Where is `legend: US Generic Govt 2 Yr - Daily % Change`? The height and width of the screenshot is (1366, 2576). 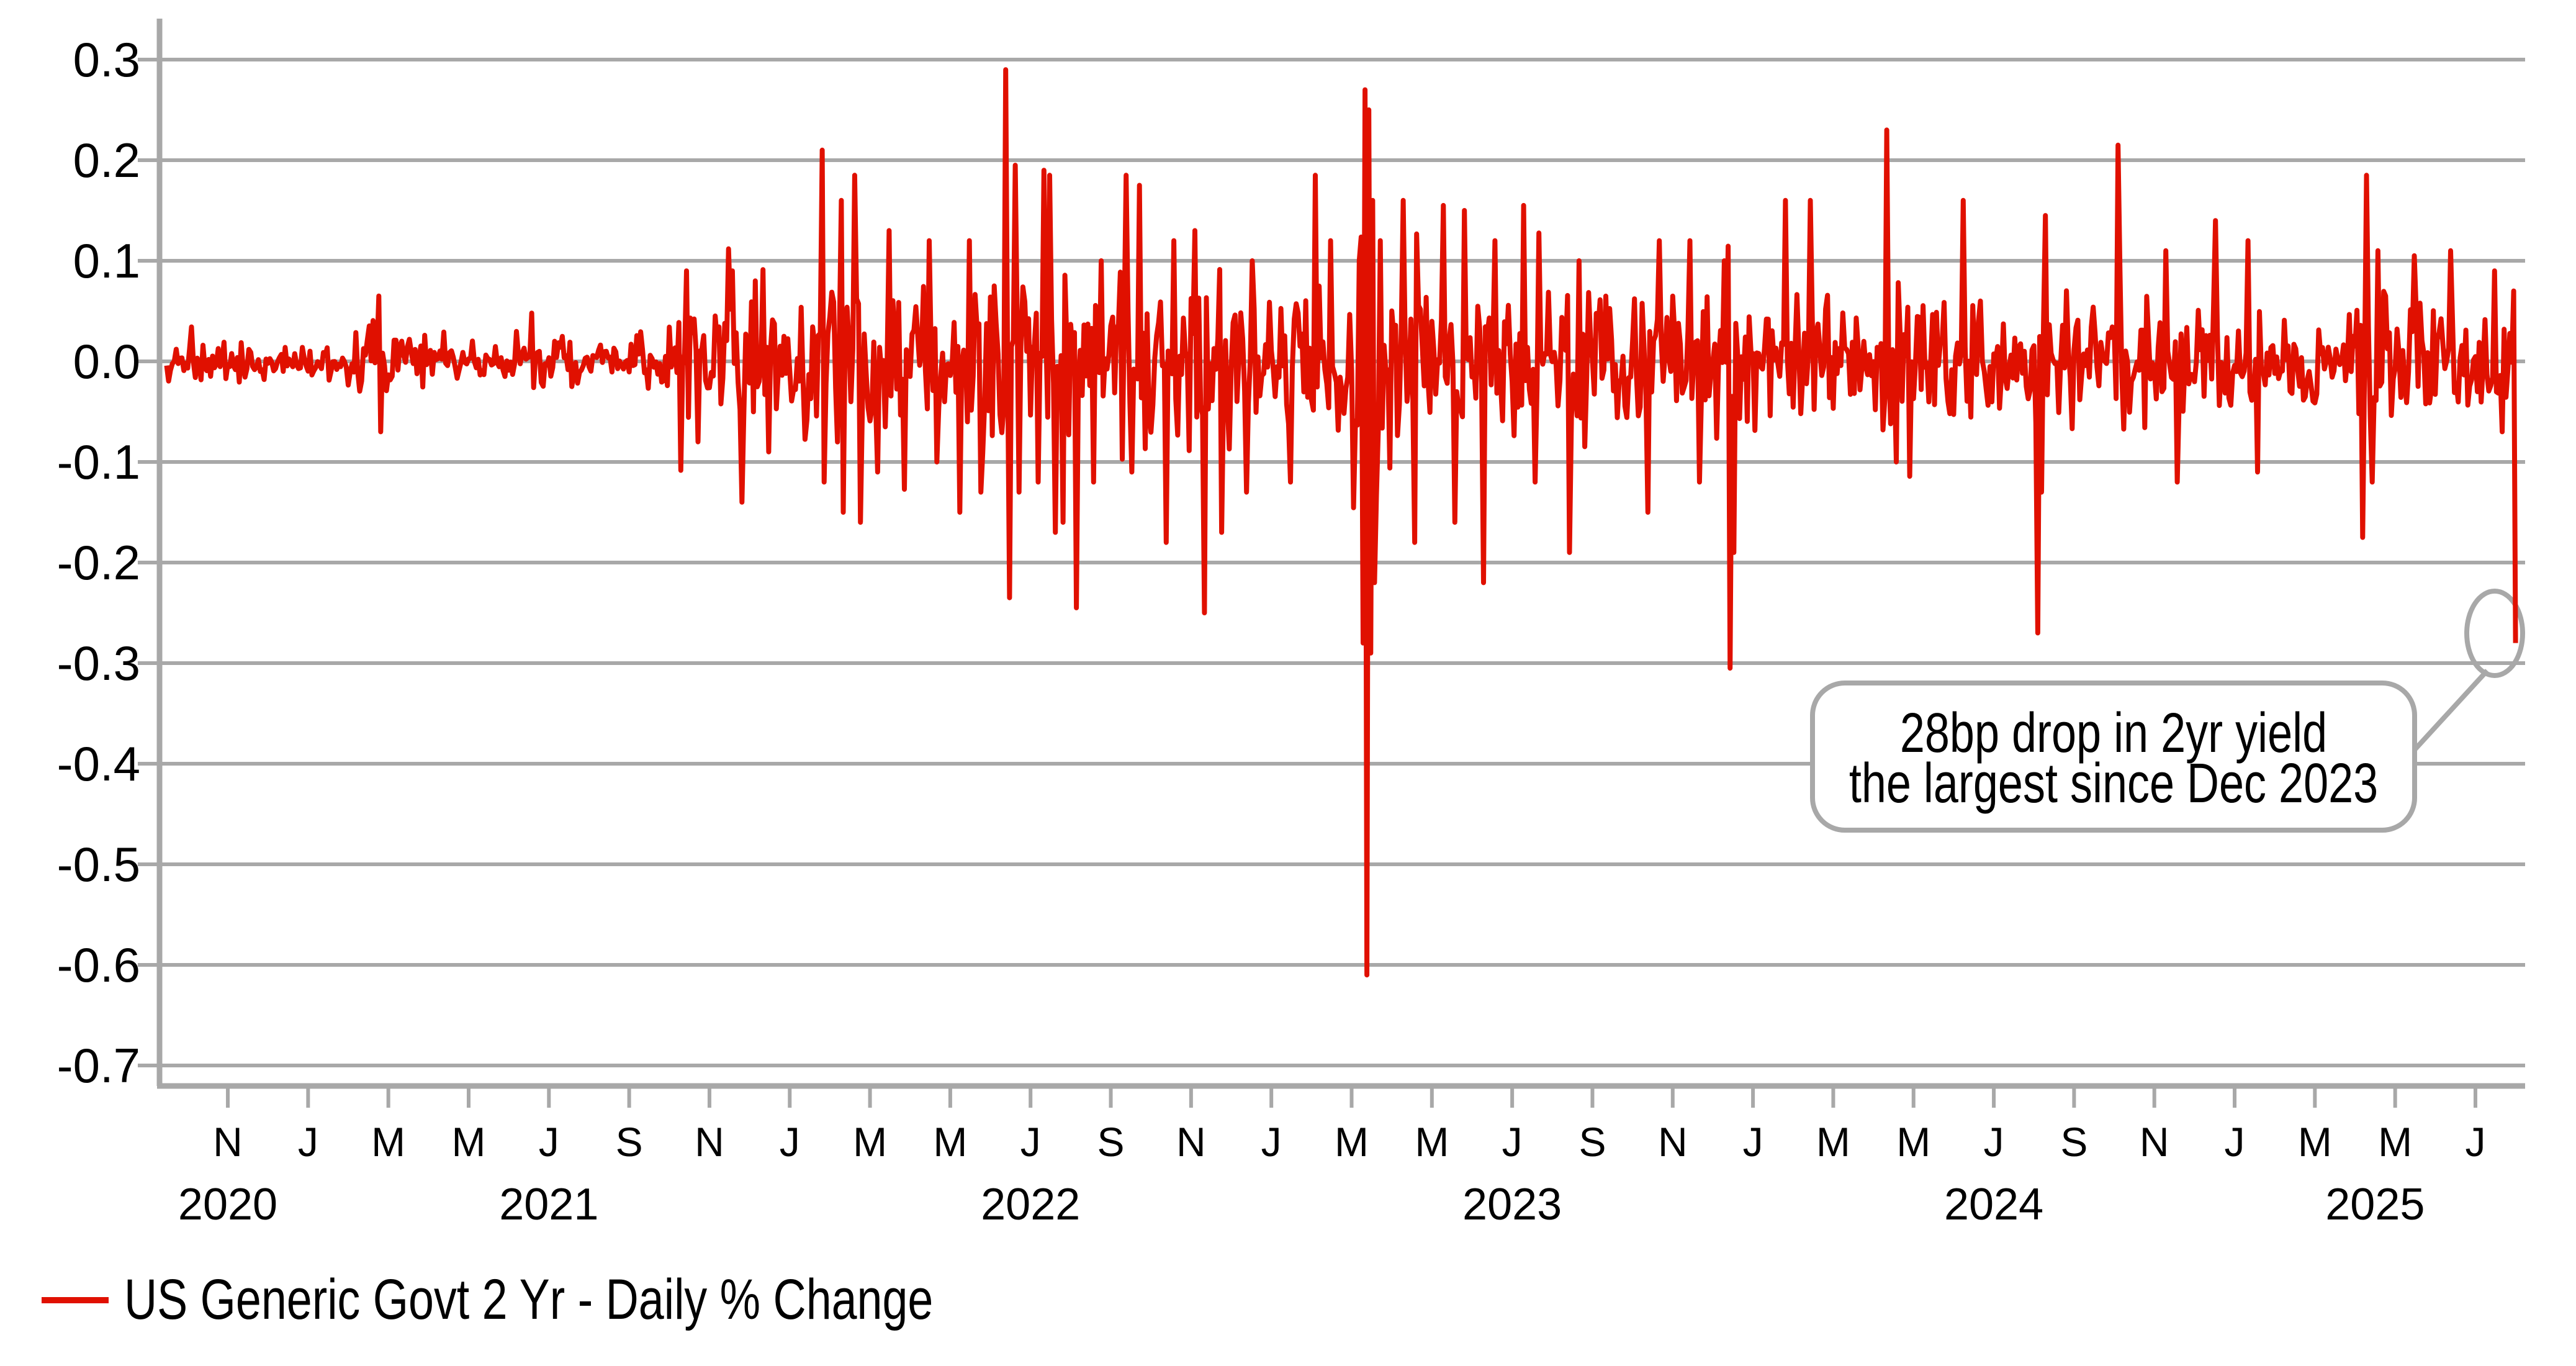 legend: US Generic Govt 2 Yr - Daily % Change is located at coordinates (487, 1299).